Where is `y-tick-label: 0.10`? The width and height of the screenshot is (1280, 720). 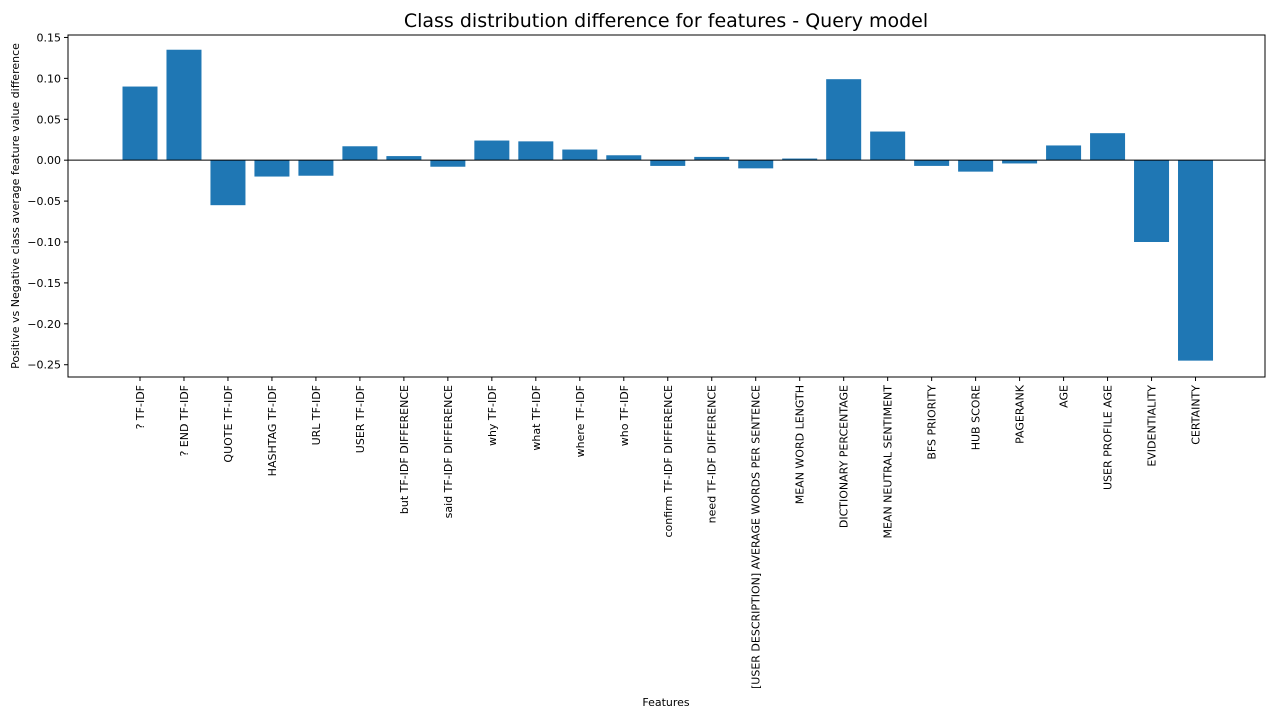
y-tick-label: 0.10 is located at coordinates (49, 78).